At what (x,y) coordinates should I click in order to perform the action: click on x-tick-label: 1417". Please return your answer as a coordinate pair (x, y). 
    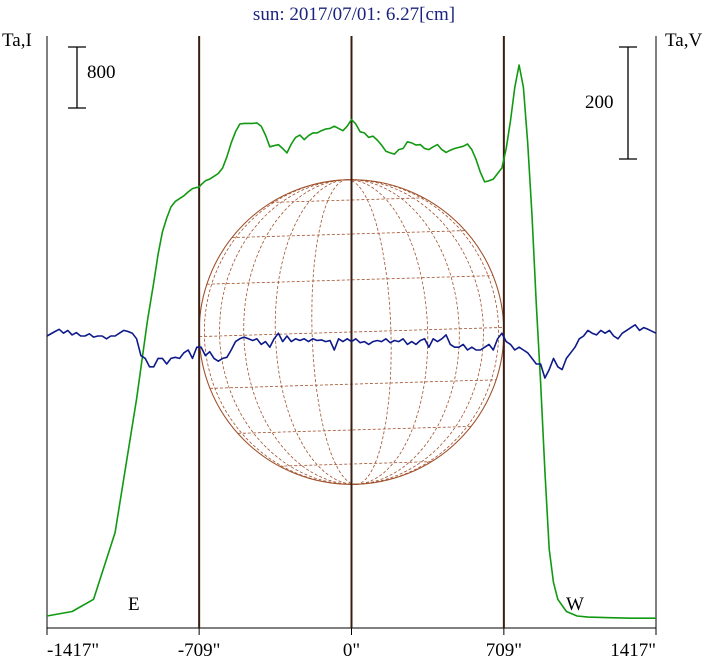
    Looking at the image, I should click on (633, 650).